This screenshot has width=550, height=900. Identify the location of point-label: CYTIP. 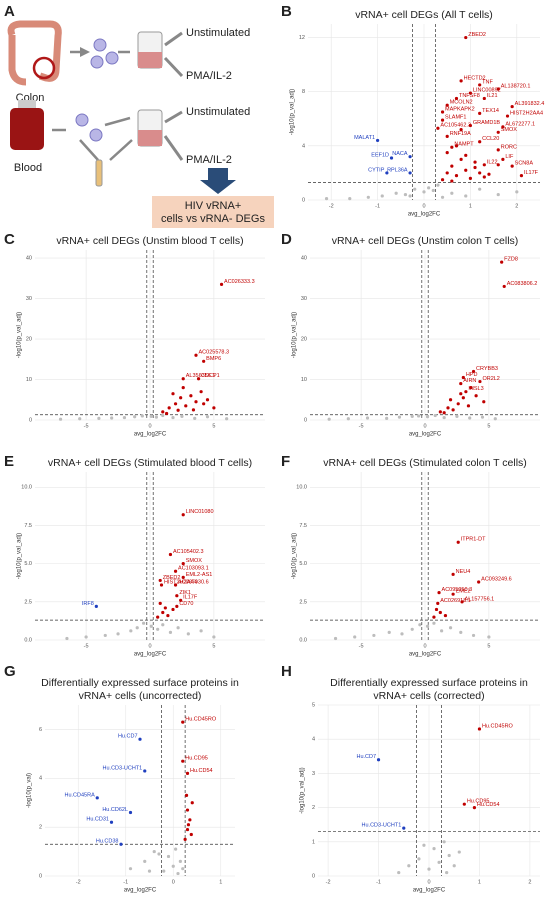
(376, 170).